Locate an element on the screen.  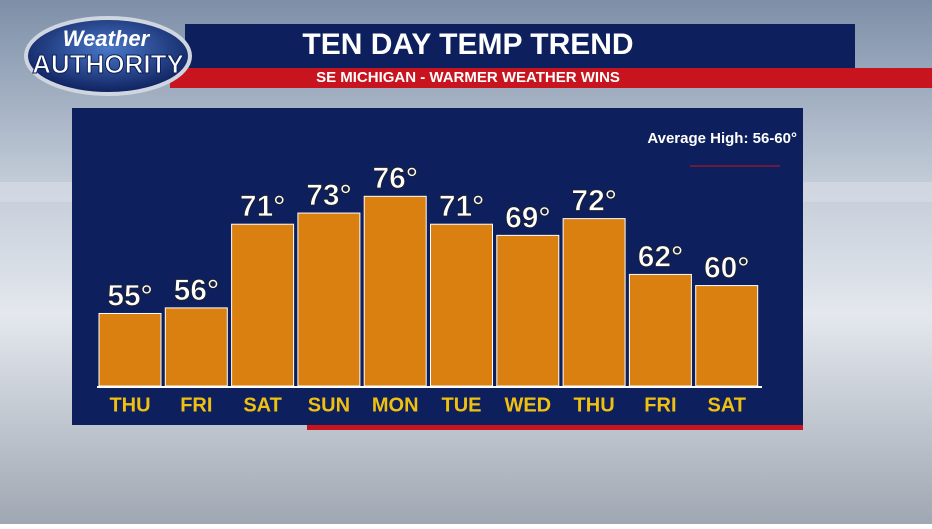
value-label: 76° is located at coordinates (395, 178).